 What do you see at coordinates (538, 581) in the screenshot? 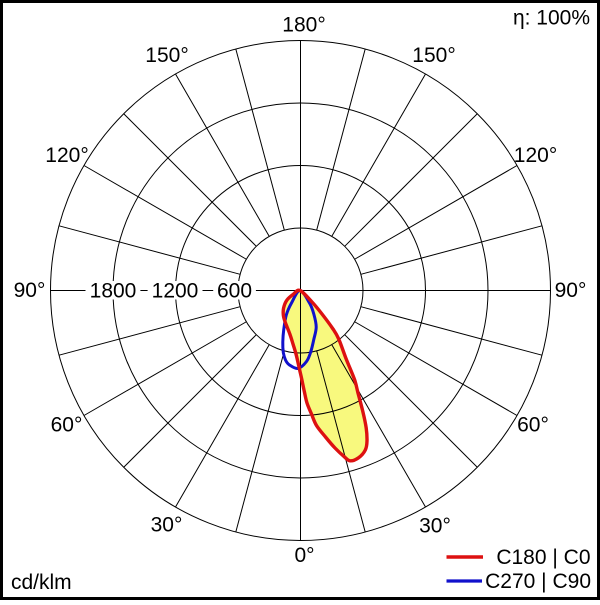
I see `svg-text: C270 | C90` at bounding box center [538, 581].